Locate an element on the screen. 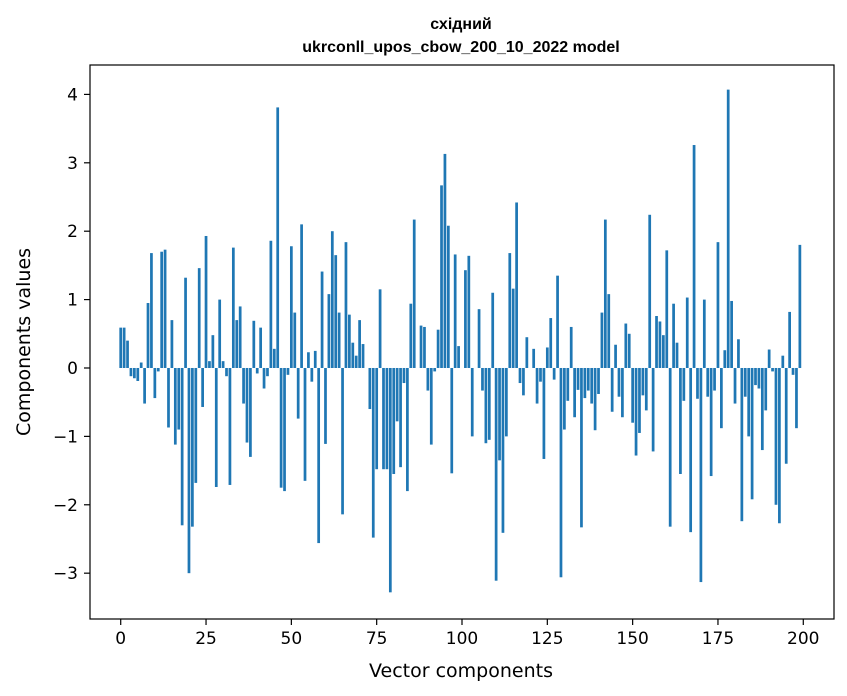 The image size is (847, 696). x-axis-label: Vector components is located at coordinates (461, 671).